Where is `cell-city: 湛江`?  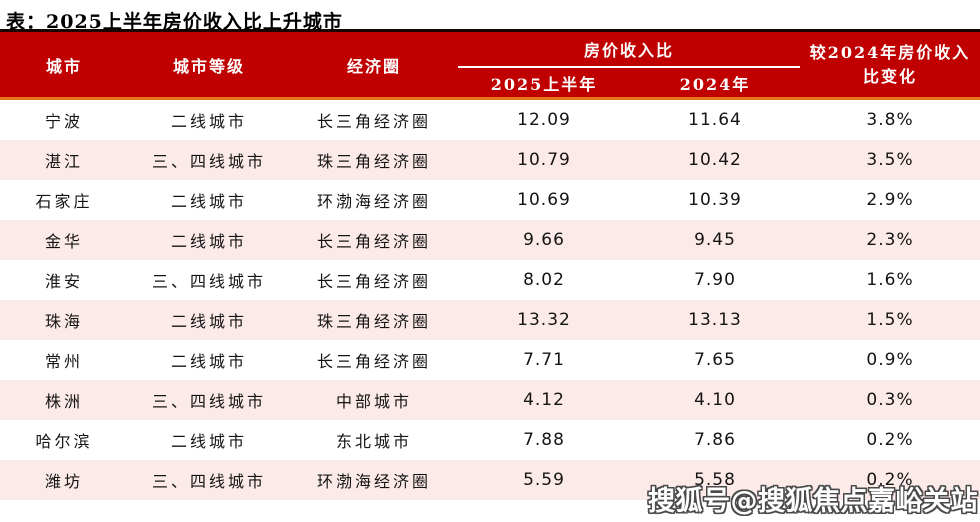
cell-city: 湛江 is located at coordinates (64, 160).